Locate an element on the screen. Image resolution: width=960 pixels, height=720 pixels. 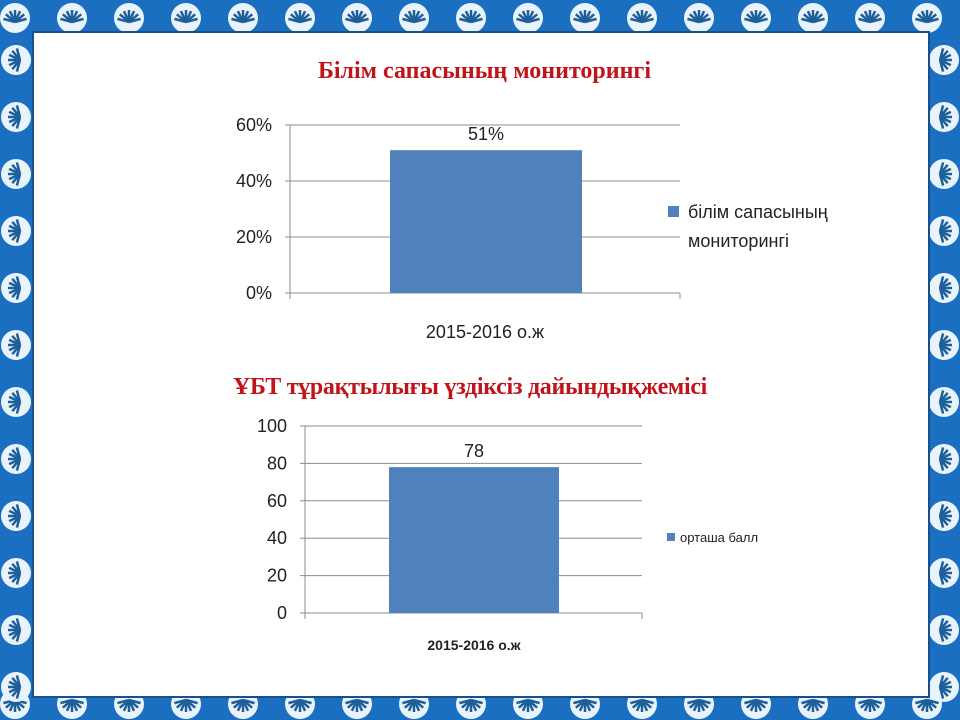
chart1-x-tick-label: 2015-2016 о.ж is located at coordinates (485, 332).